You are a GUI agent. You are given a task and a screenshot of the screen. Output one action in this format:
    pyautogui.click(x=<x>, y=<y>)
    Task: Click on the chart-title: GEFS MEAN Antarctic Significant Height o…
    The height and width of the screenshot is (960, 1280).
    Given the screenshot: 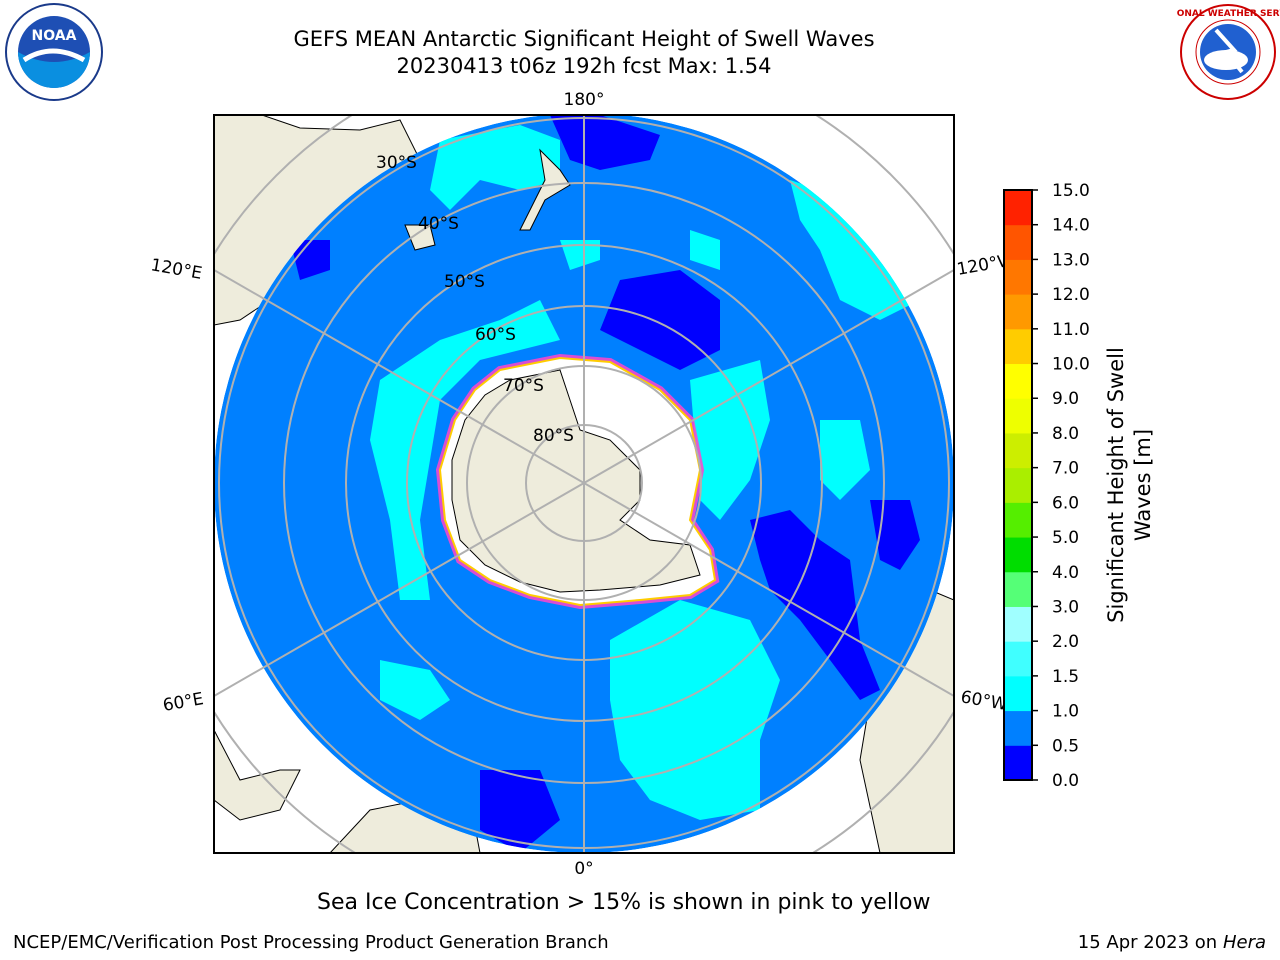 What is the action you would take?
    pyautogui.click(x=584, y=39)
    